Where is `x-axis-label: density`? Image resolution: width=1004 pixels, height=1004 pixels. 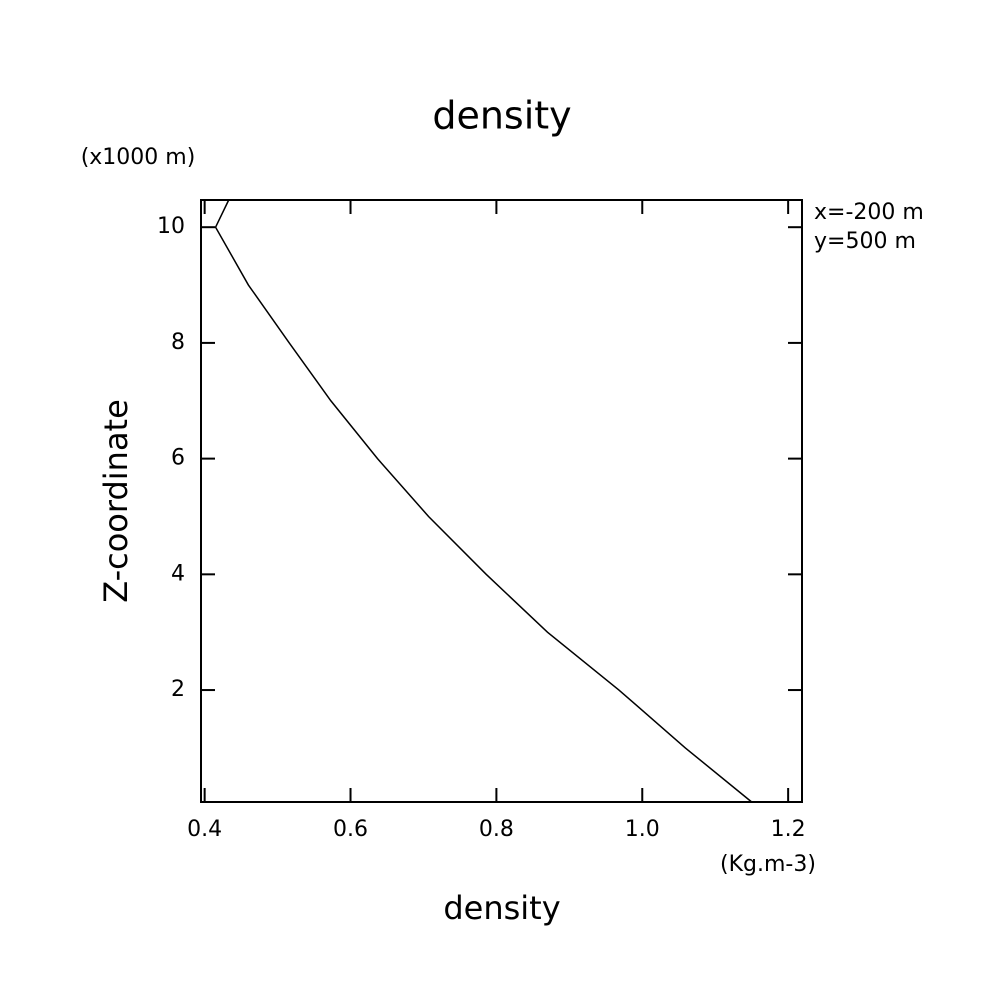
x-axis-label: density is located at coordinates (501, 908).